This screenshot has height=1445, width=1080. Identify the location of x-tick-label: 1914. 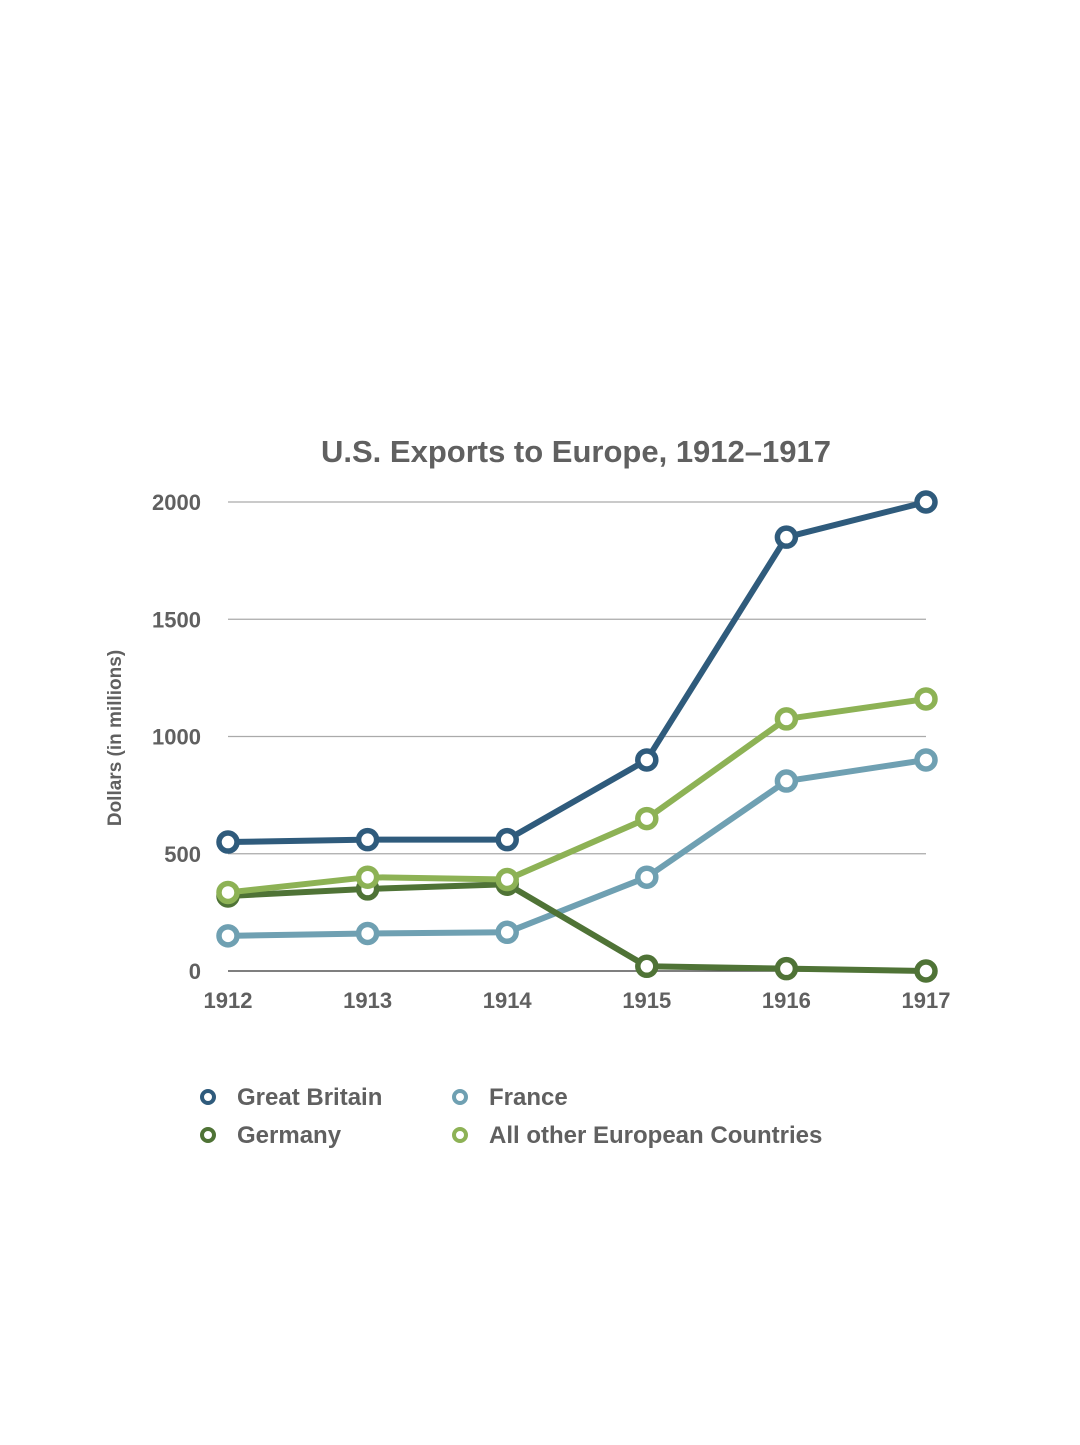
(508, 1000).